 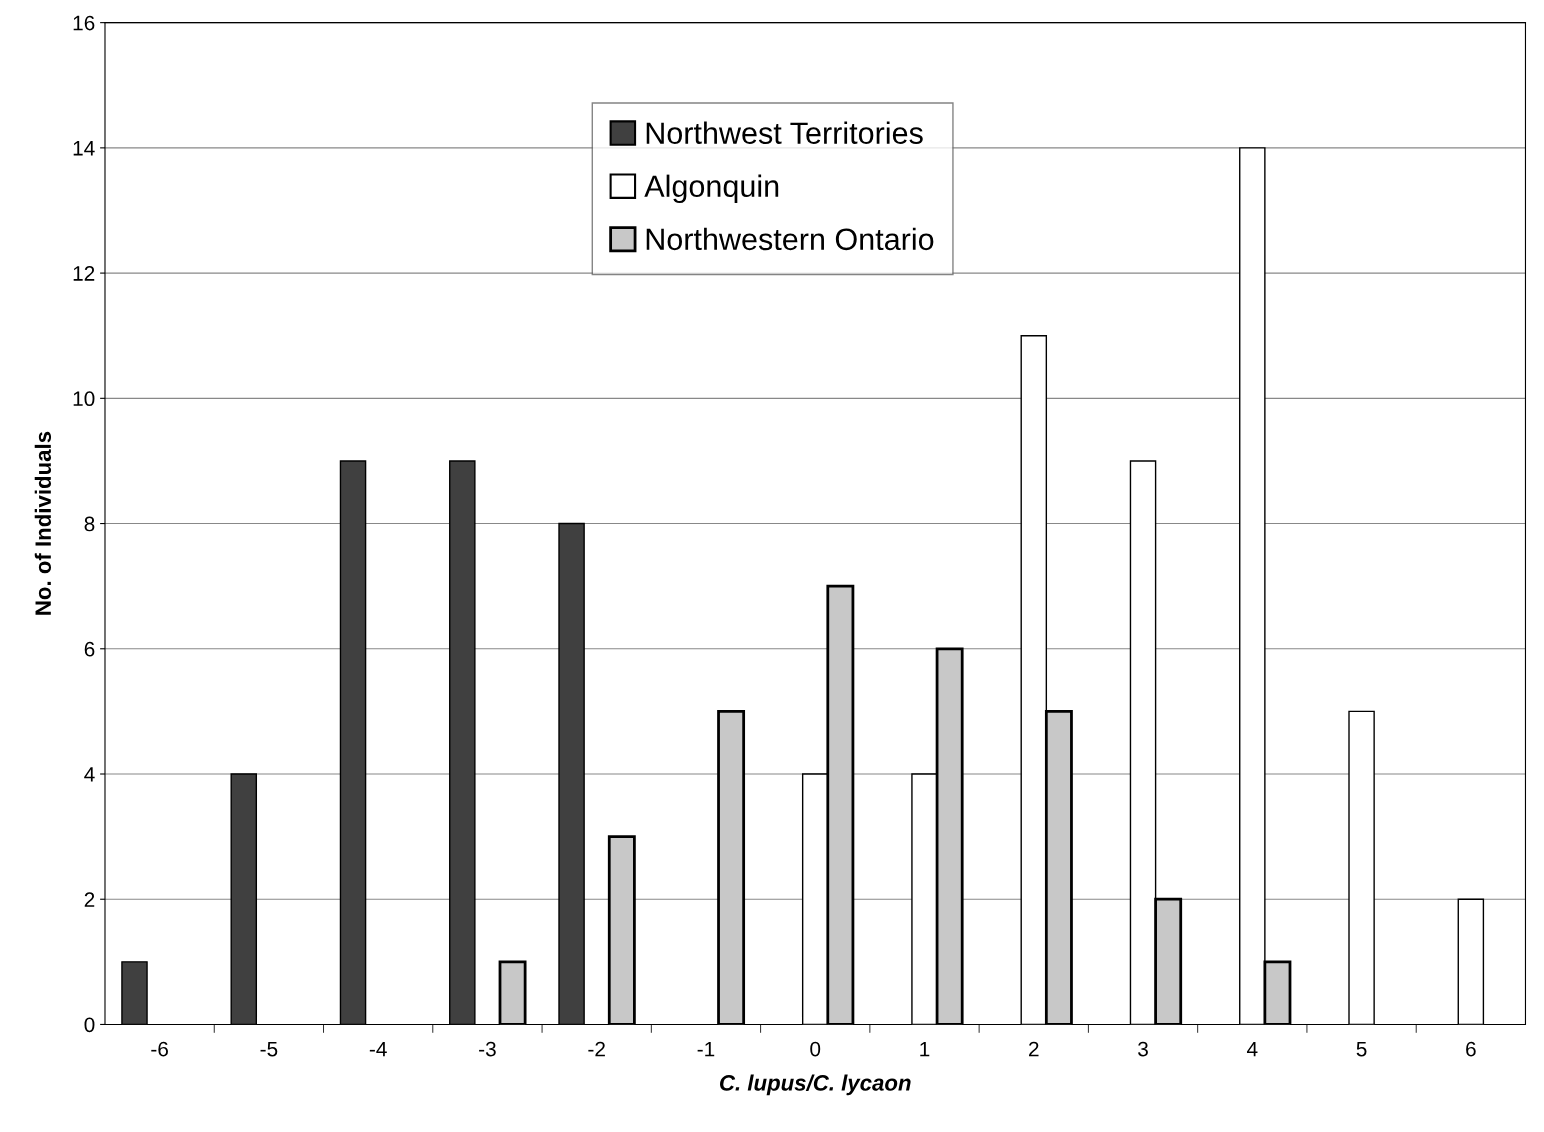 What do you see at coordinates (269, 1049) in the screenshot?
I see `x-tick-label: -5` at bounding box center [269, 1049].